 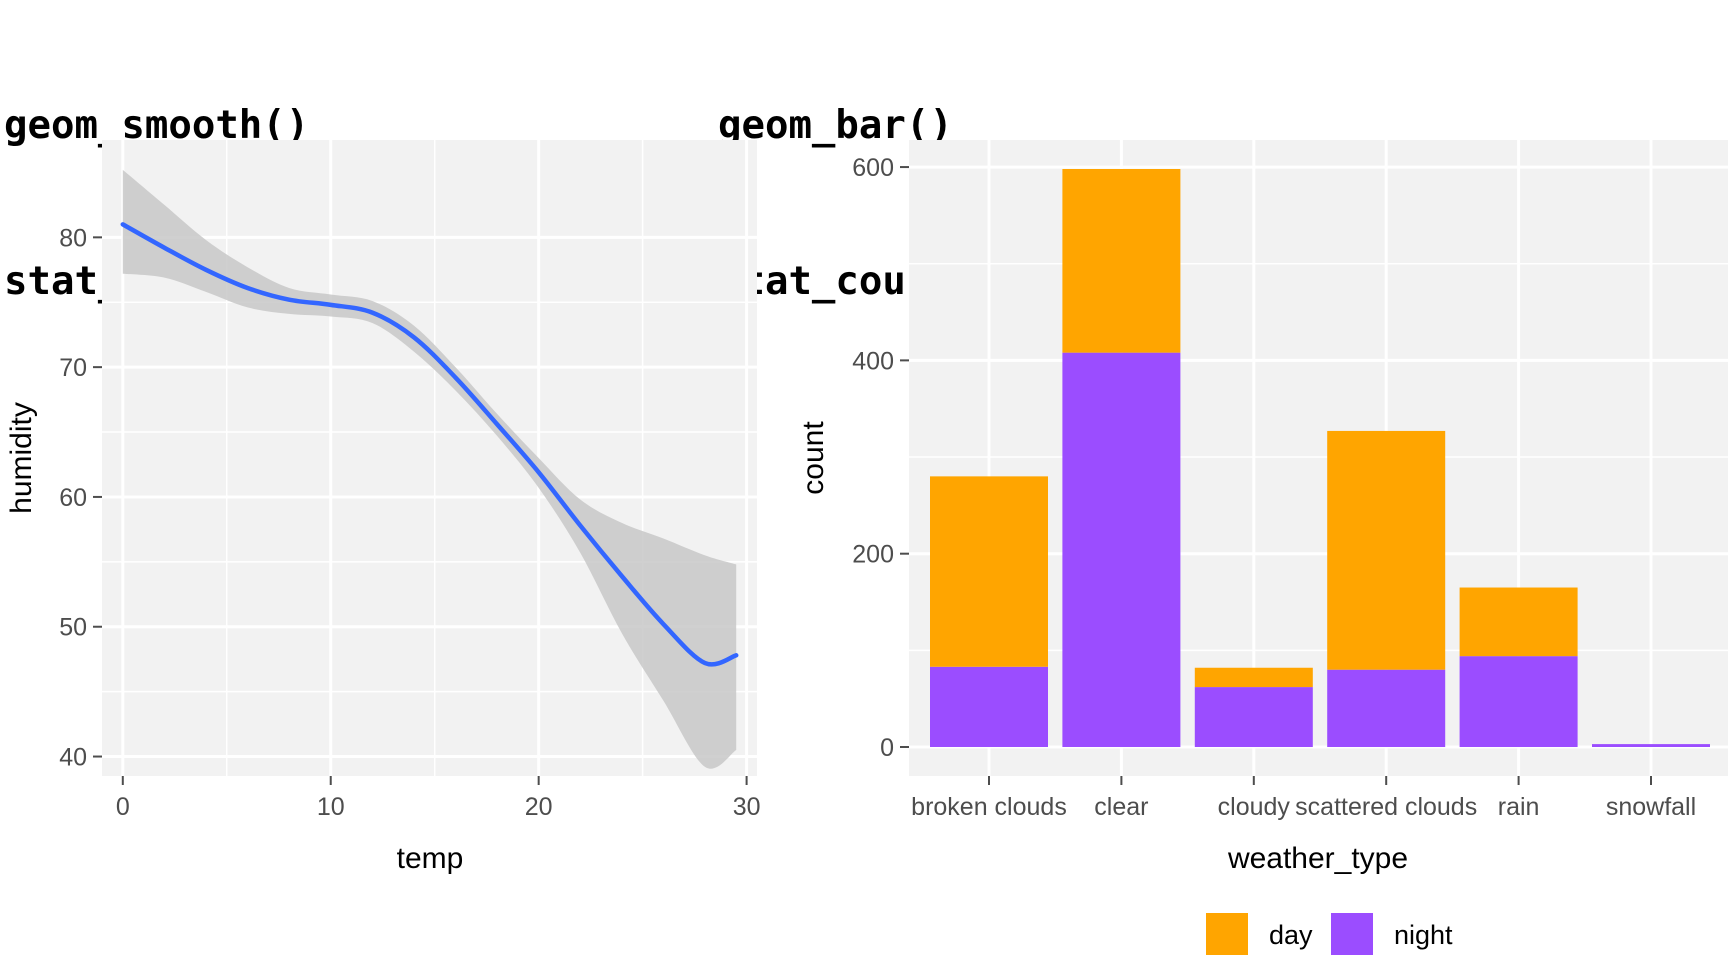 What do you see at coordinates (1254, 807) in the screenshot?
I see `x-tick-label: cloudy` at bounding box center [1254, 807].